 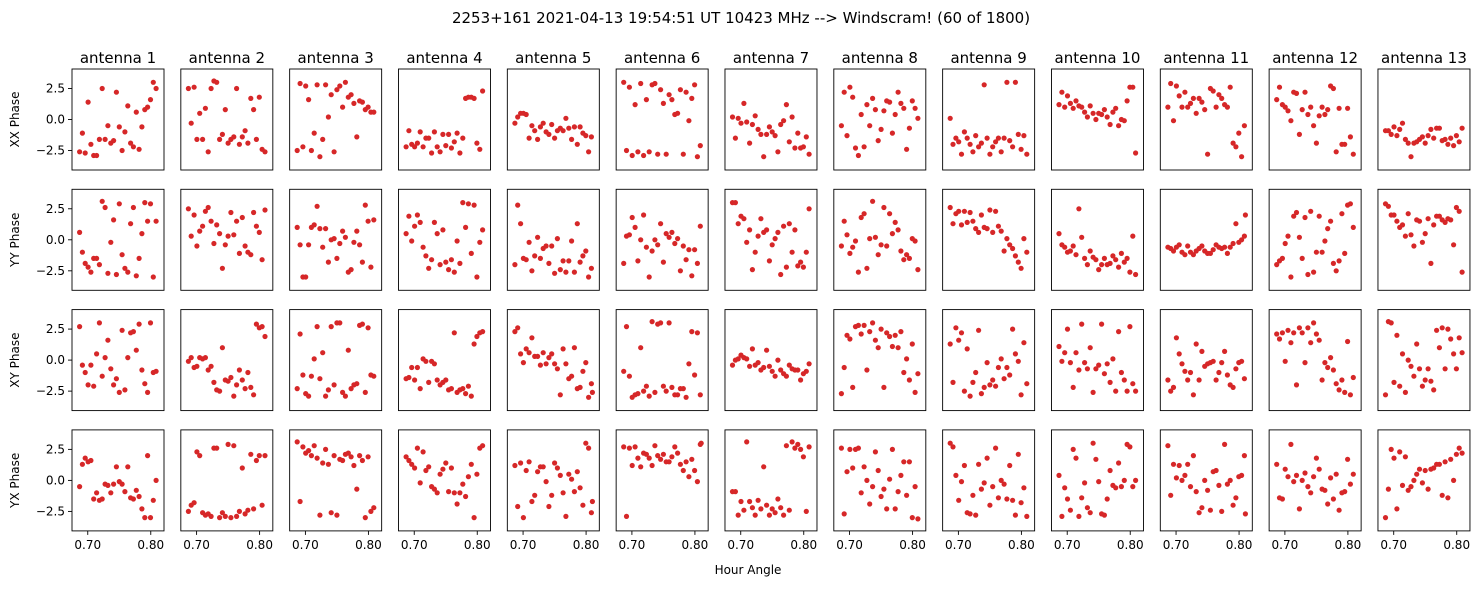 What do you see at coordinates (1206, 490) in the screenshot?
I see `panel-3-10: 0.70 0.80` at bounding box center [1206, 490].